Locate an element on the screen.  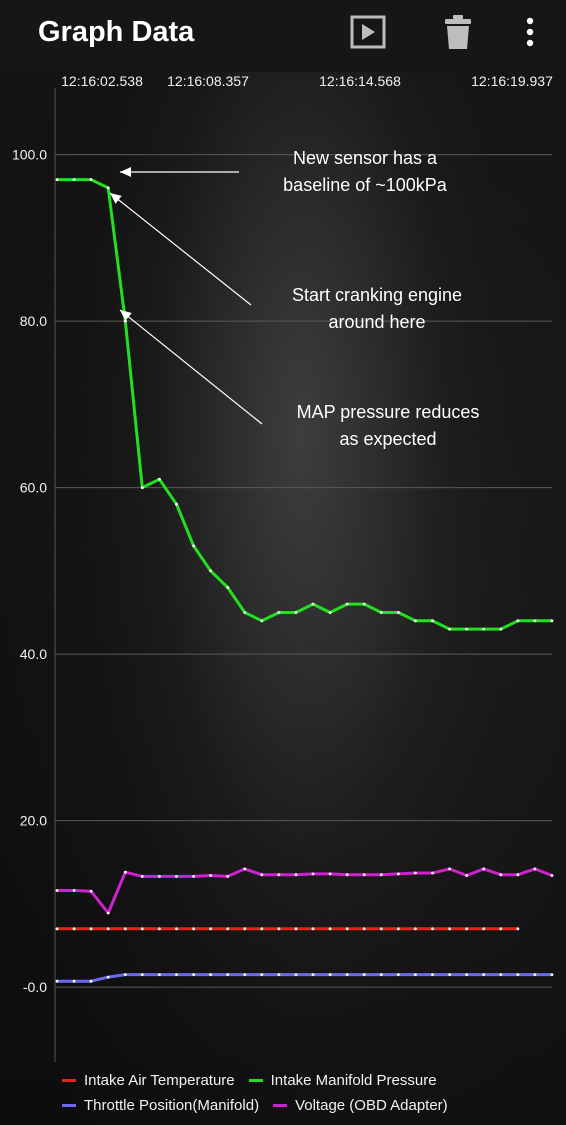
legend-item-voltage: Voltage (OBD Adapter) is located at coordinates (360, 1105).